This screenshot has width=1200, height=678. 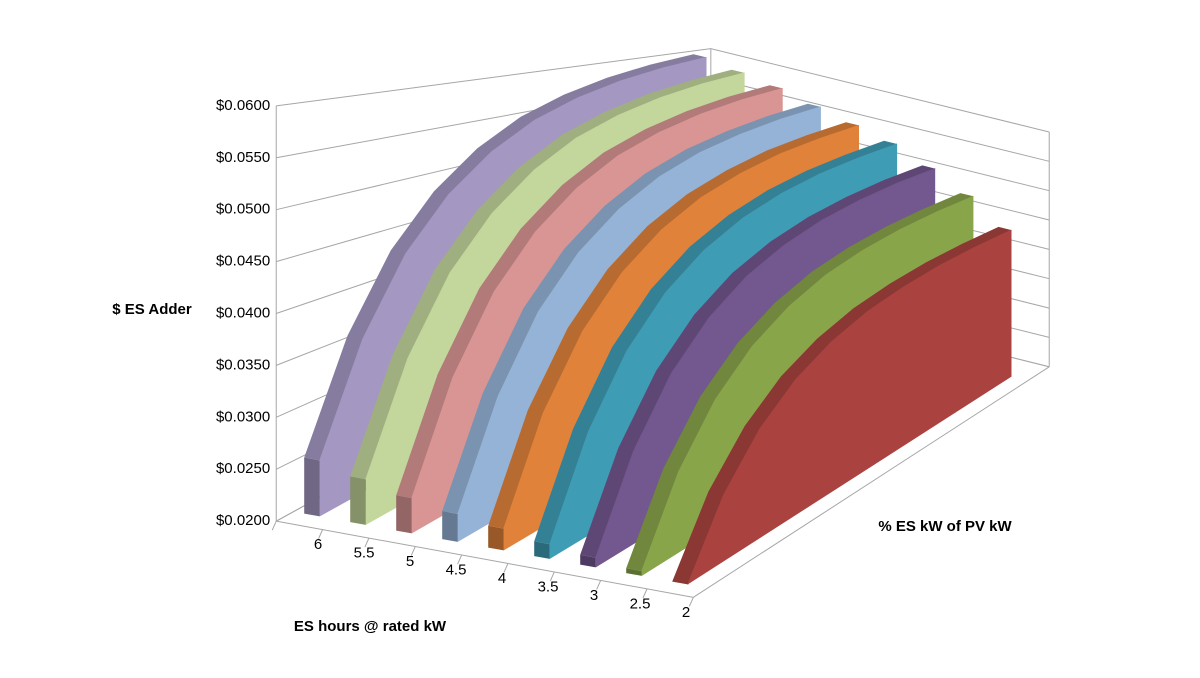 What do you see at coordinates (243, 209) in the screenshot?
I see `y-tick-label: $0.0500` at bounding box center [243, 209].